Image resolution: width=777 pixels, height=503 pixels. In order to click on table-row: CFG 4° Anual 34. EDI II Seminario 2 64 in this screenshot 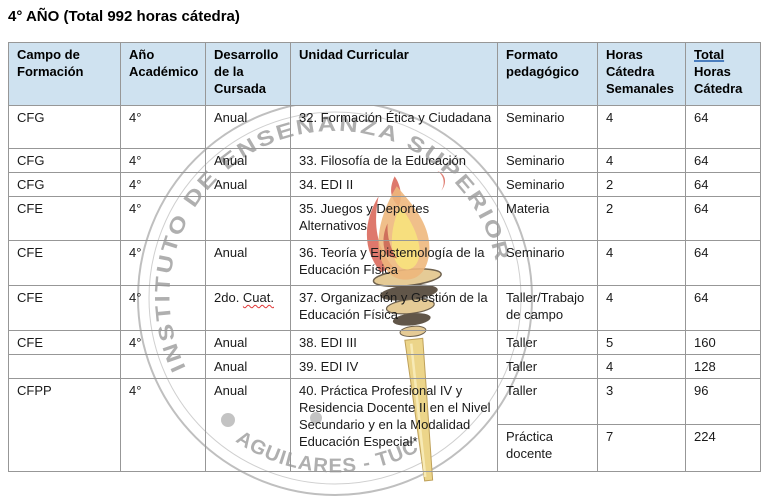, I will do `click(384, 184)`.